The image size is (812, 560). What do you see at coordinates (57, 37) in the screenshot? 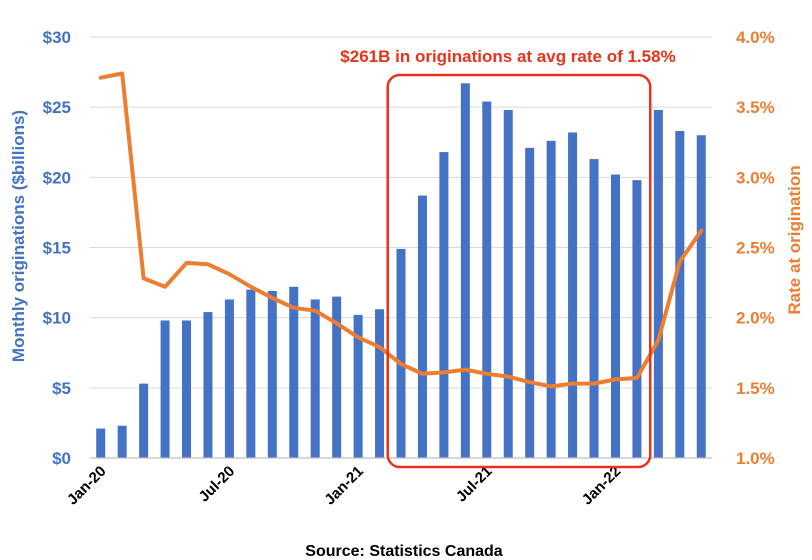
I see `left-tick-label: $30` at bounding box center [57, 37].